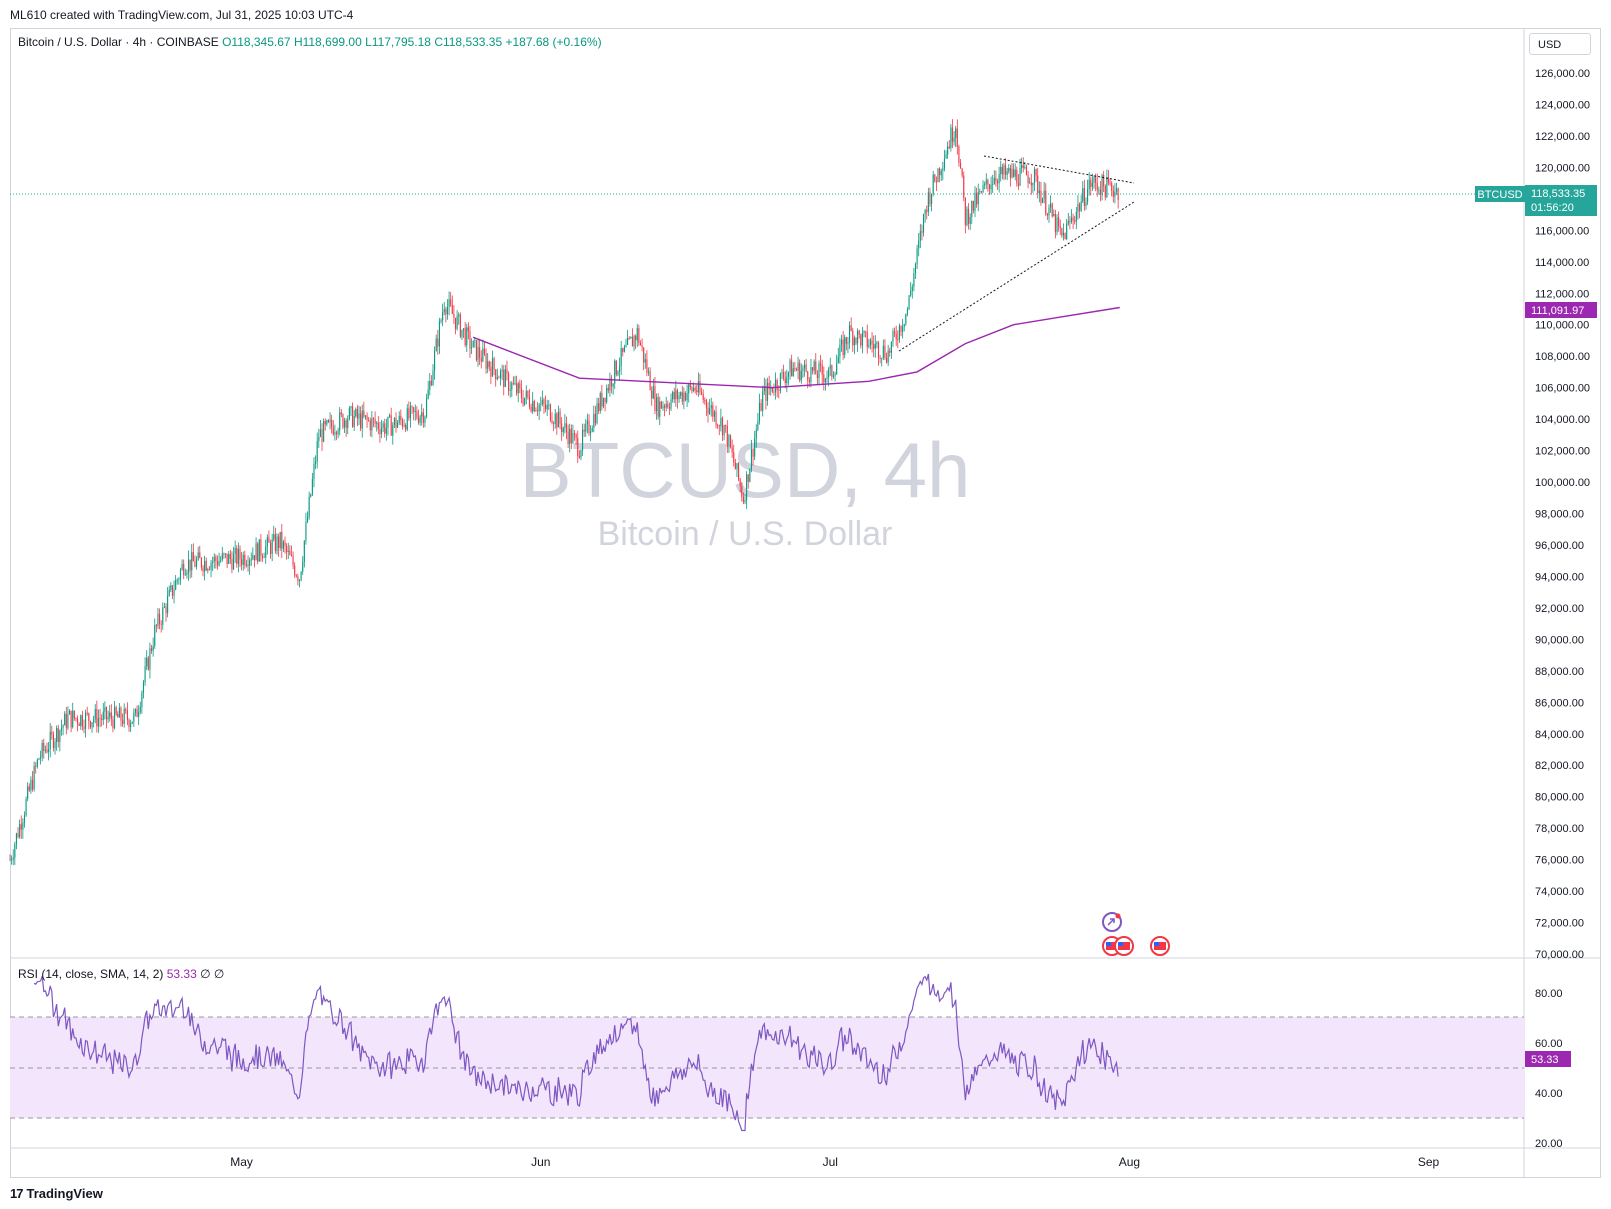  Describe the element at coordinates (56, 1193) in the screenshot. I see `tradingview-logo: 17 TradingView` at that location.